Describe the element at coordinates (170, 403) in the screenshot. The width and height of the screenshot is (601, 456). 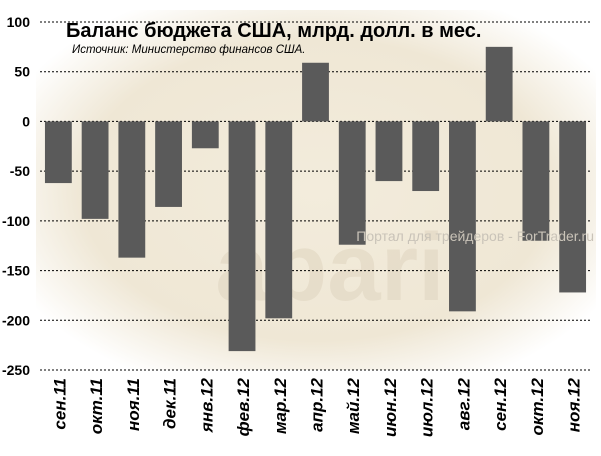
I see `x-tick-label: дек.11` at that location.